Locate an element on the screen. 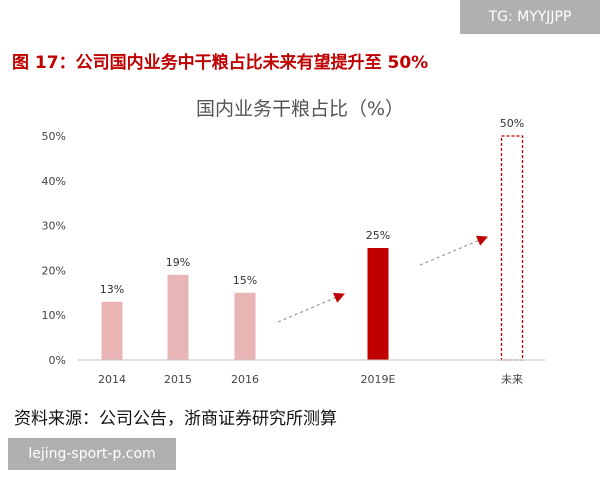 The image size is (600, 480). bar-2019E is located at coordinates (378, 304).